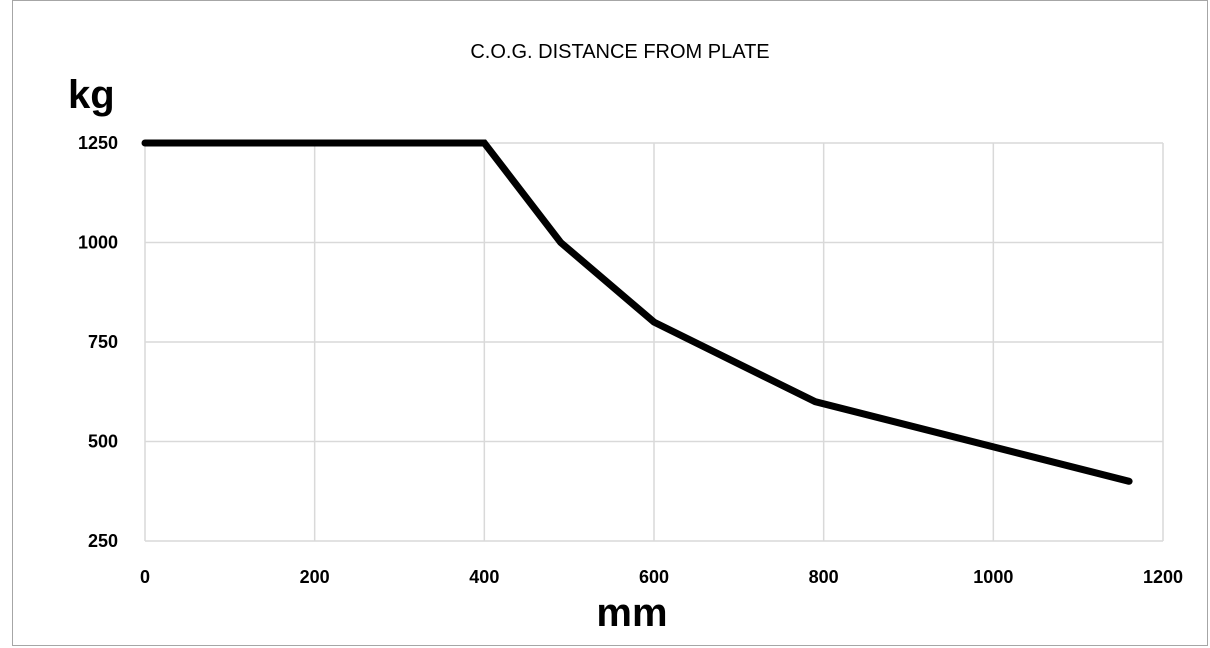 This screenshot has width=1210, height=648. Describe the element at coordinates (98, 243) in the screenshot. I see `y-tick-label: 1000` at that location.